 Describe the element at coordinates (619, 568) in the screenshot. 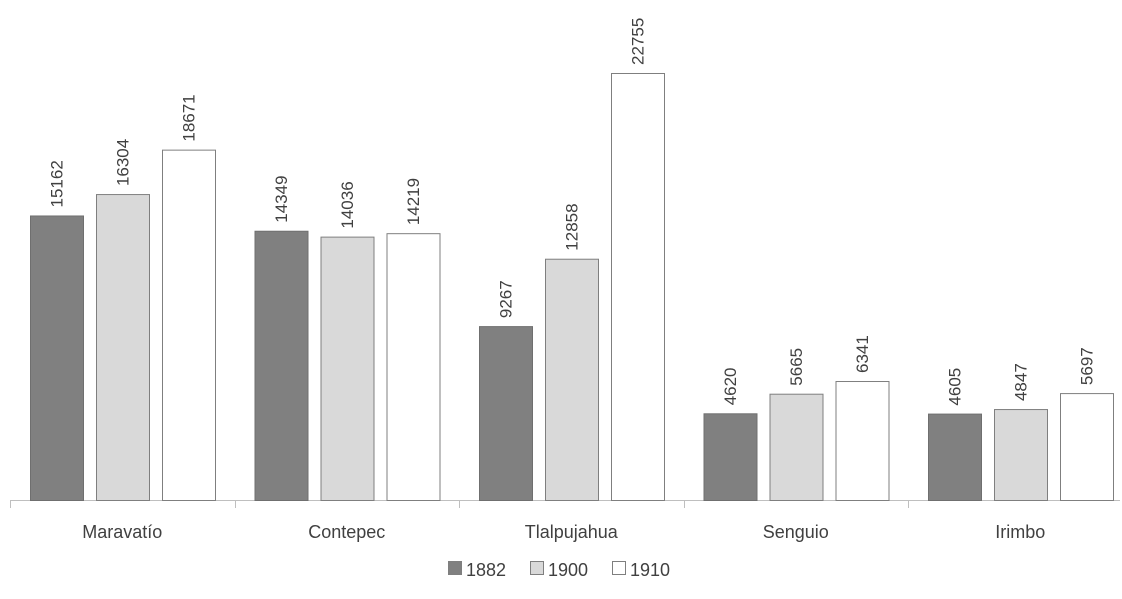

I see `legend-swatch-1910` at that location.